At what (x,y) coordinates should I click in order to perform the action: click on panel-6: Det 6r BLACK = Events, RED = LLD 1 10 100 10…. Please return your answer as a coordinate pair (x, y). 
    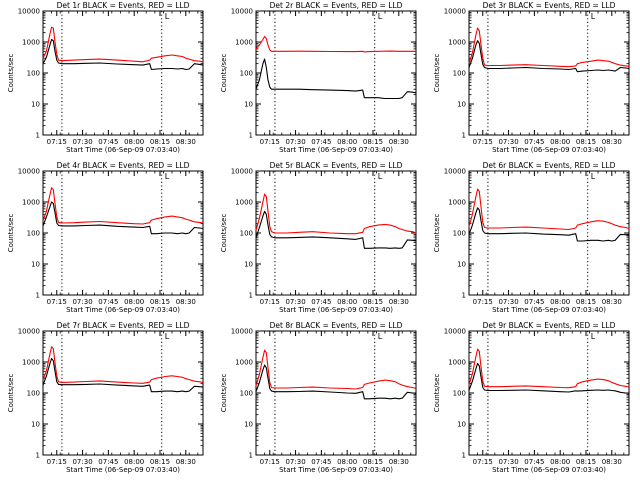
    Looking at the image, I should click on (531, 237).